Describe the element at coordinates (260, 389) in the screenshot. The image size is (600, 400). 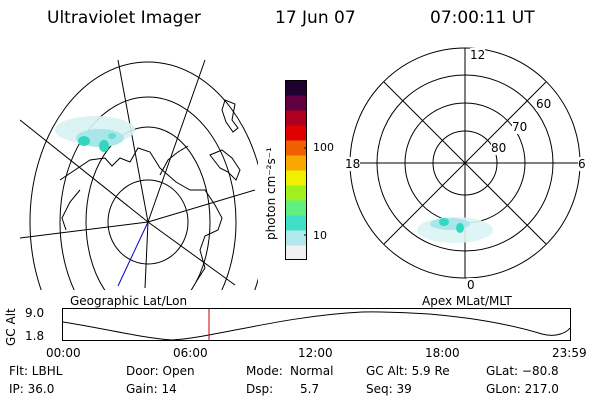
I see `dsp-label: Dsp:` at that location.